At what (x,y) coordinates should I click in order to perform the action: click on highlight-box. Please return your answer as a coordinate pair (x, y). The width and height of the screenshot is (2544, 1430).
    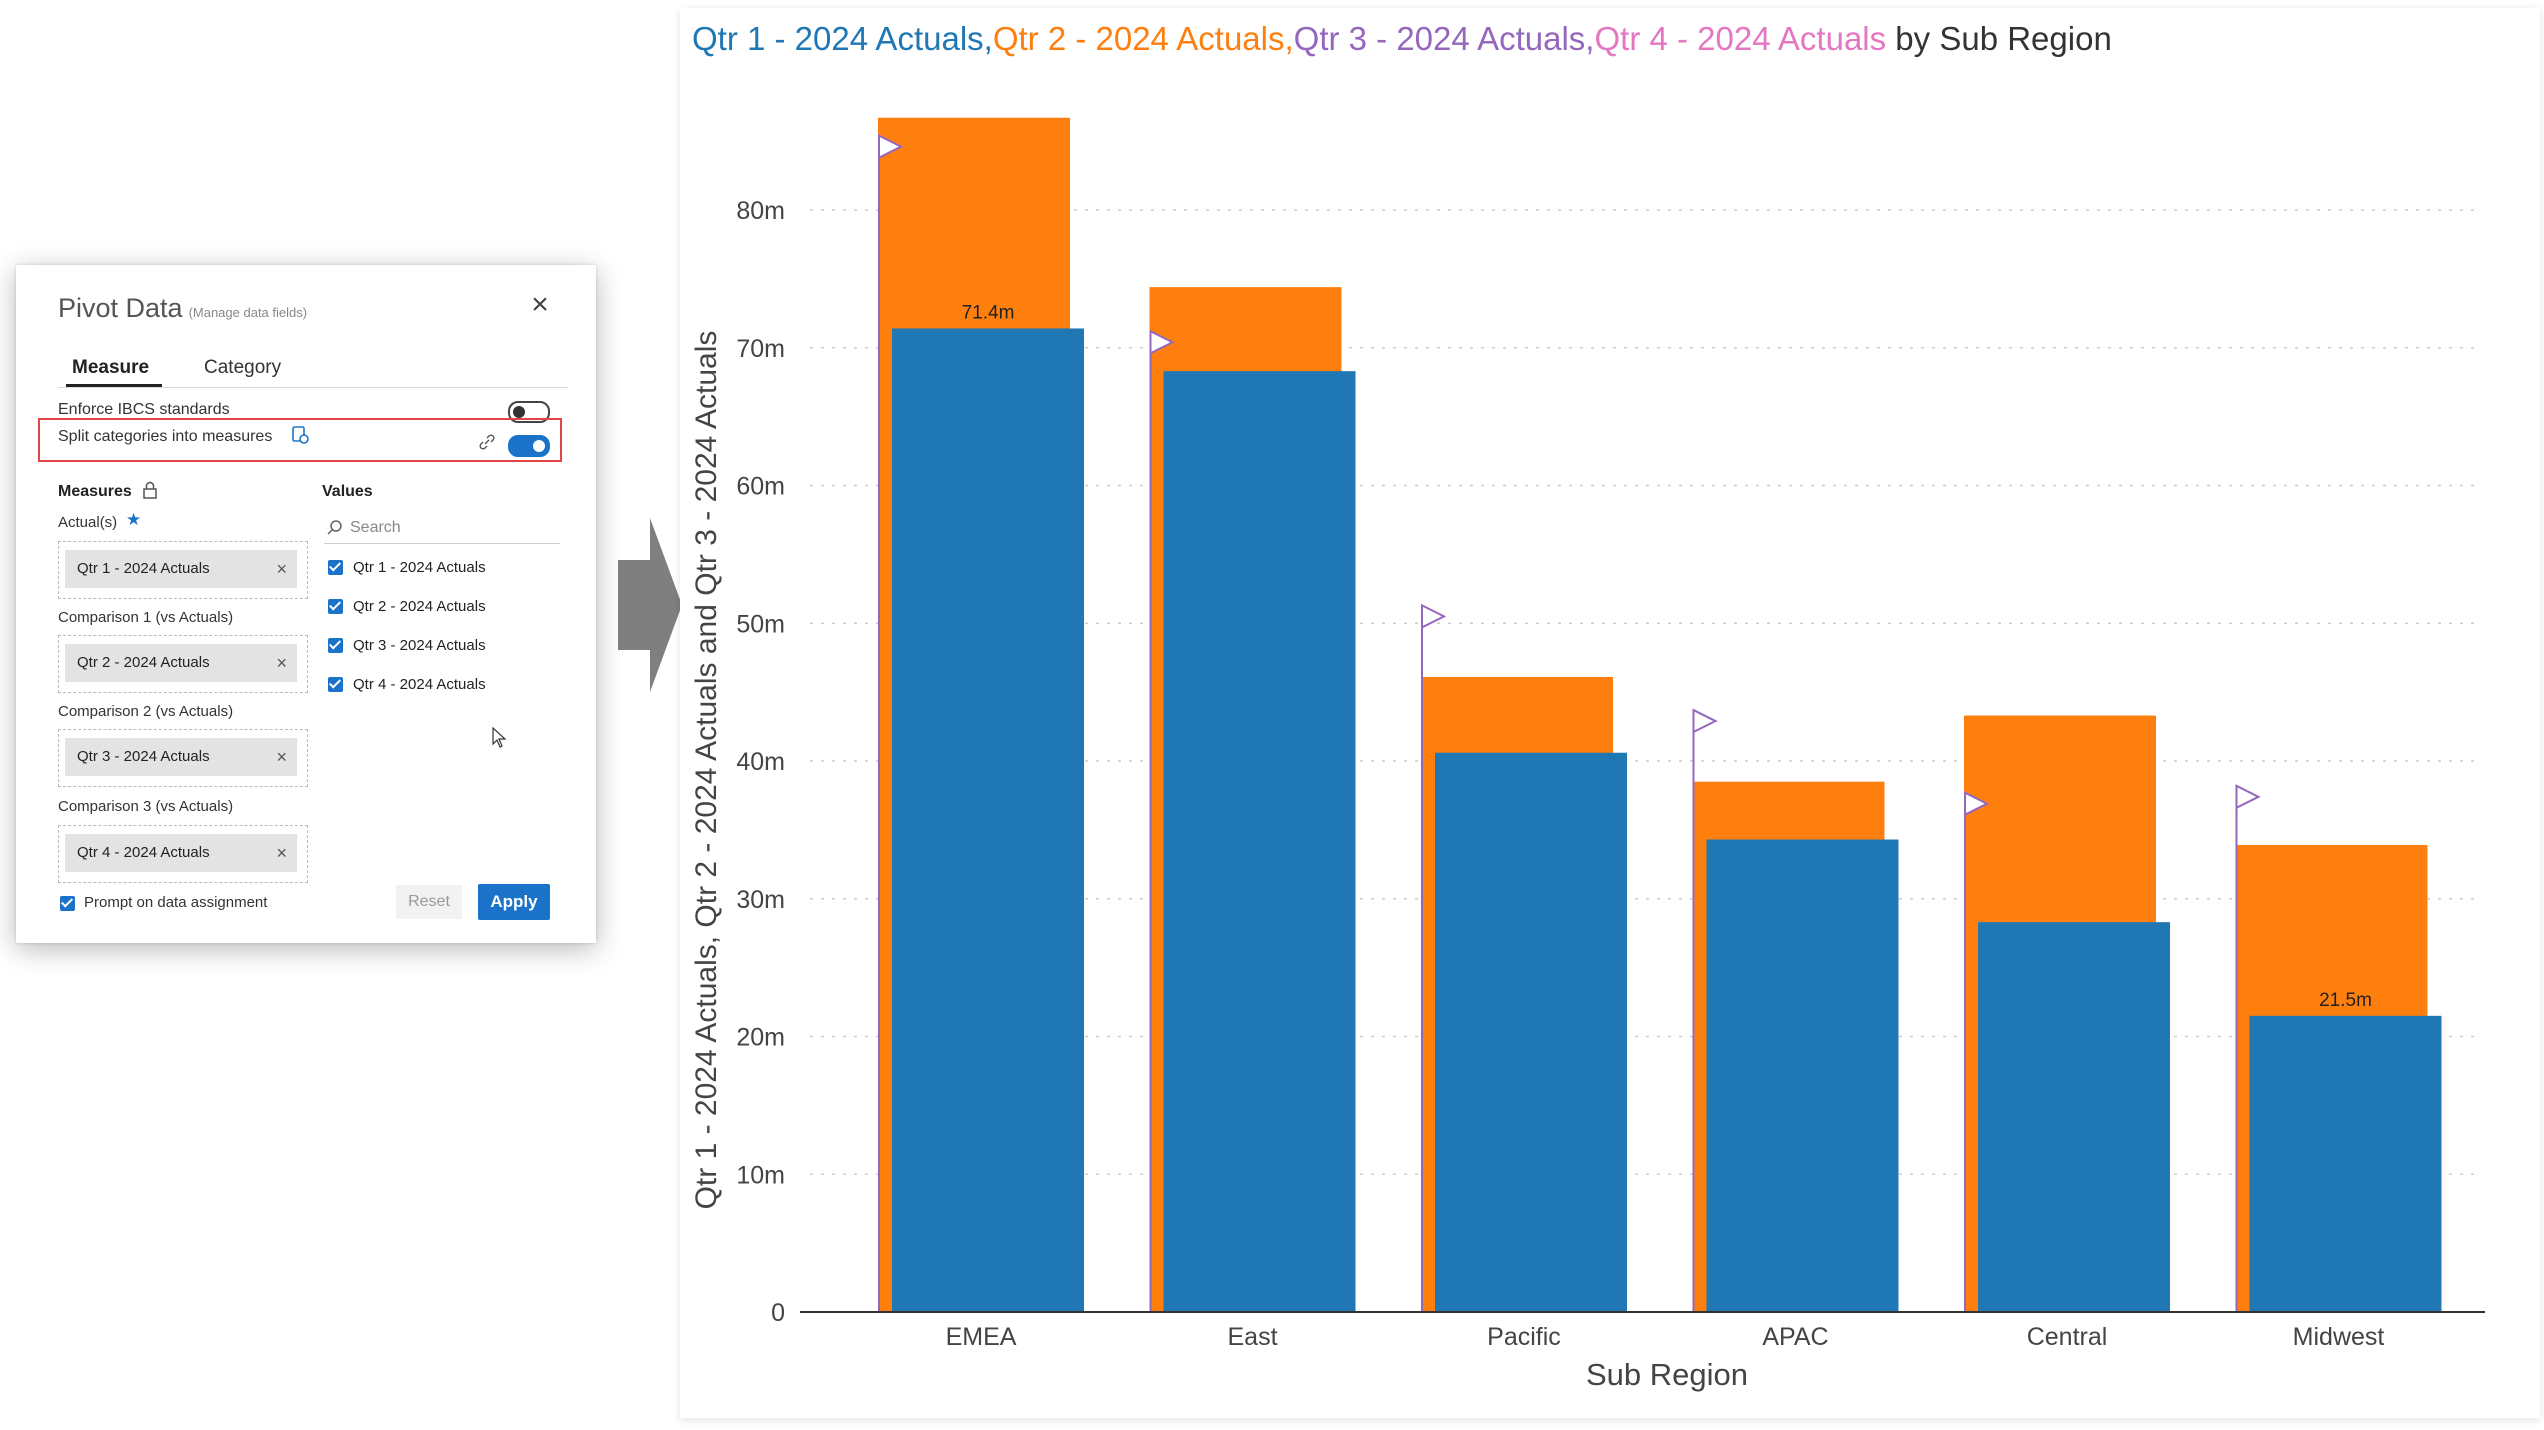
    Looking at the image, I should click on (300, 440).